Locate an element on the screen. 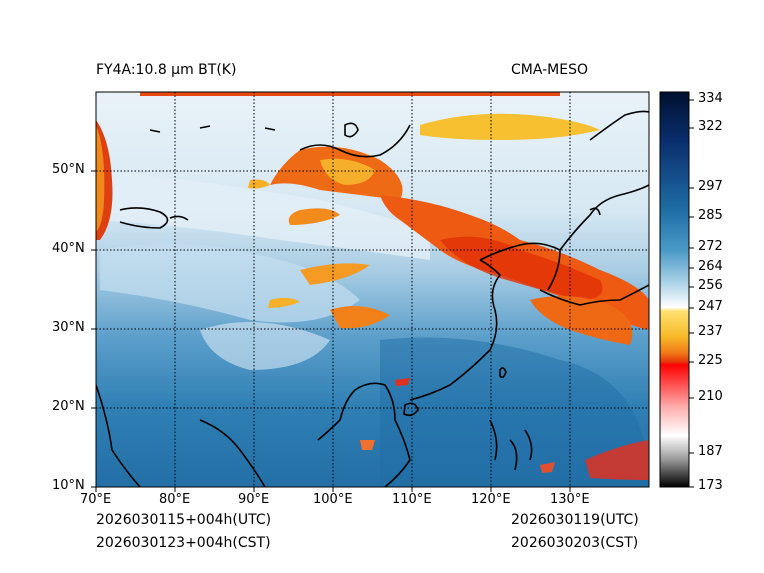 The image size is (764, 573). lat-label-50: 50°N is located at coordinates (68, 169).